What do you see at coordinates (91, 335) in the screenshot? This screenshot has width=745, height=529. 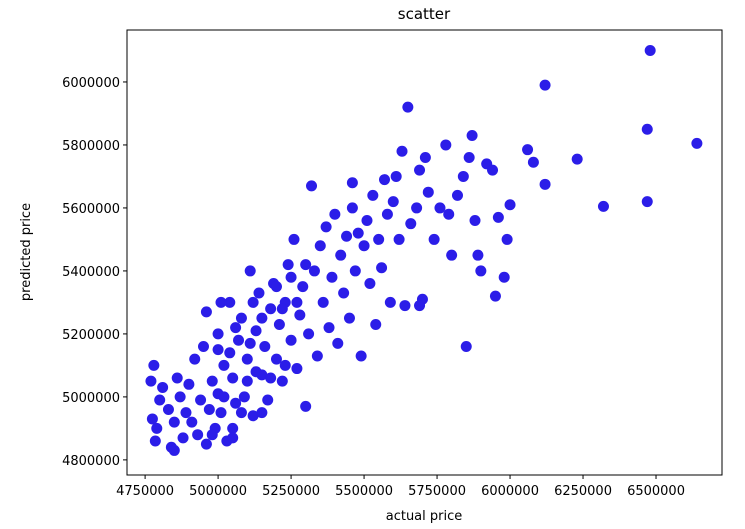 I see `y-tick-label: 5200000` at bounding box center [91, 335].